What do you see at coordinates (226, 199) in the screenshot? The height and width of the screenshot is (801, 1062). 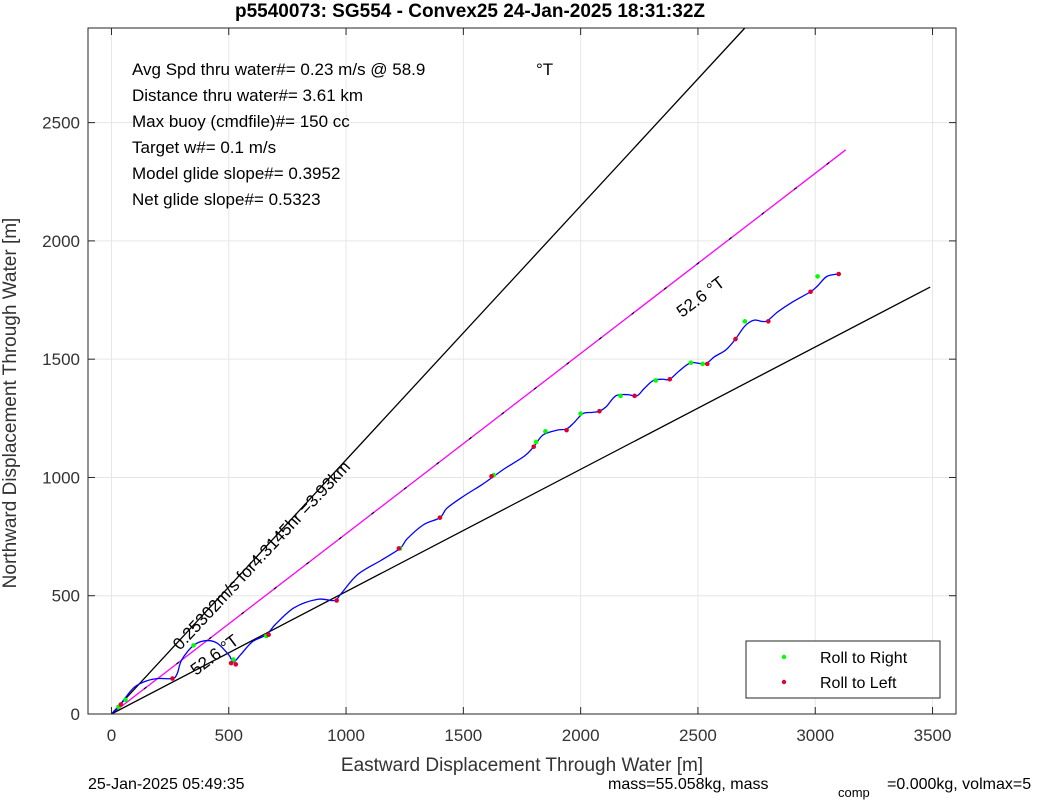 I see `info-line: Net glide slope#= 0.5323` at bounding box center [226, 199].